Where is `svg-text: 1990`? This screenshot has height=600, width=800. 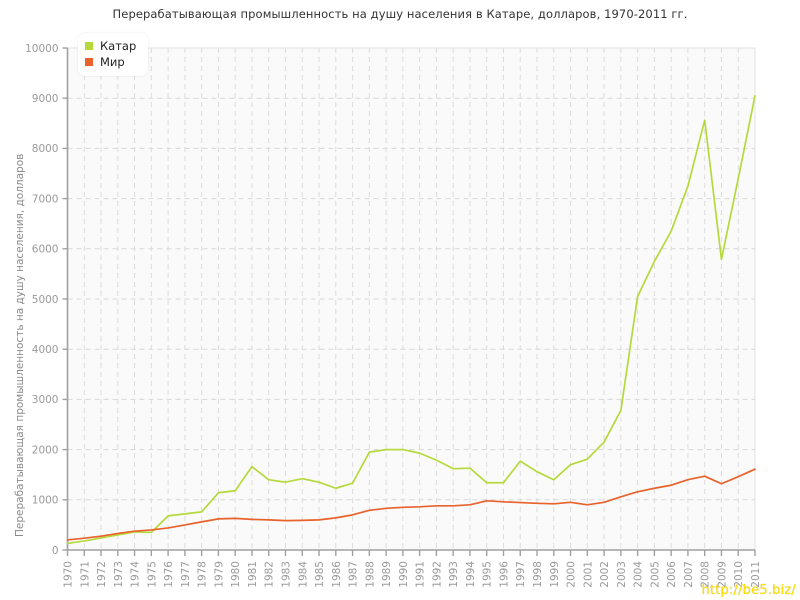
svg-text: 1990 is located at coordinates (404, 574).